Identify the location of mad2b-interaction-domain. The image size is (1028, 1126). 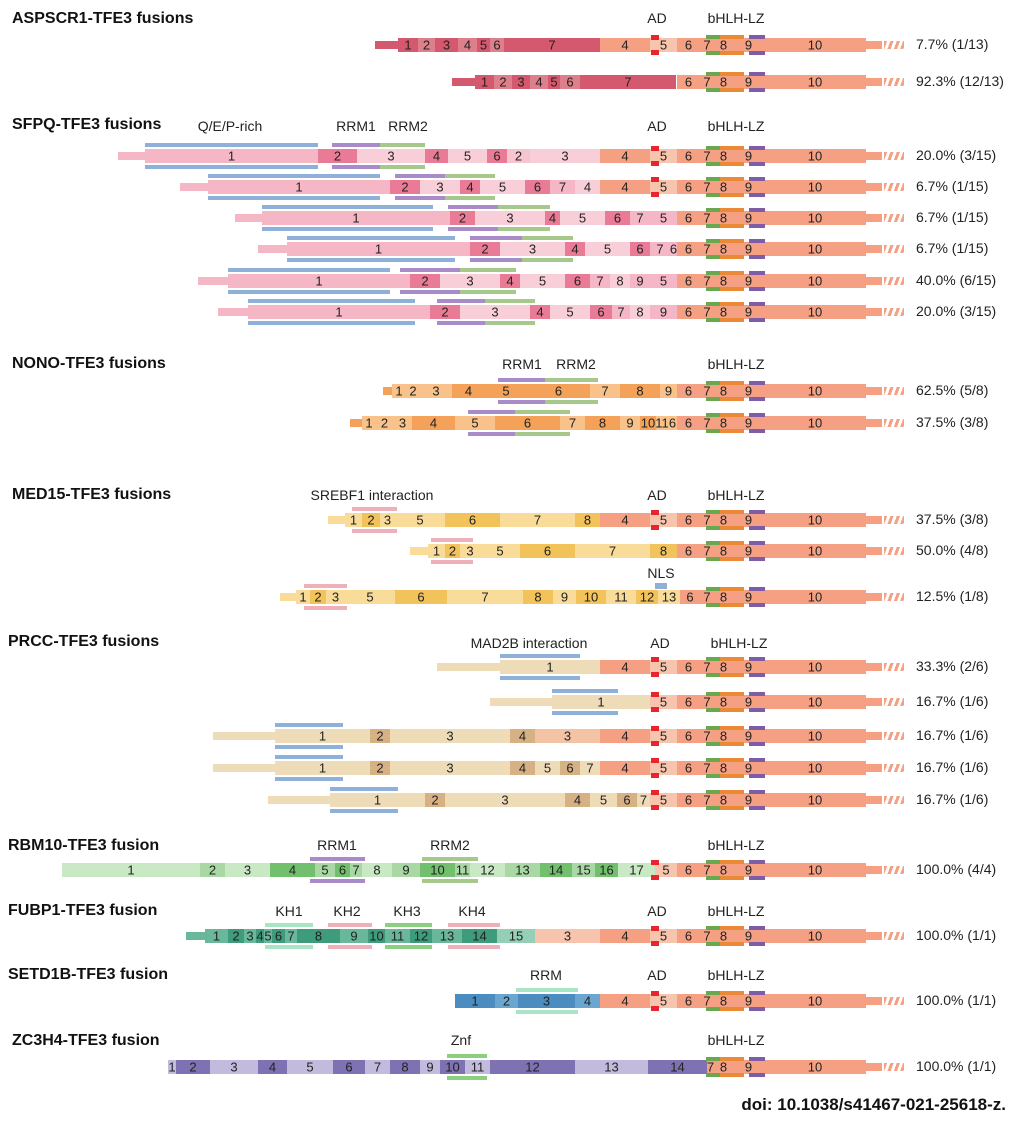
(364, 800).